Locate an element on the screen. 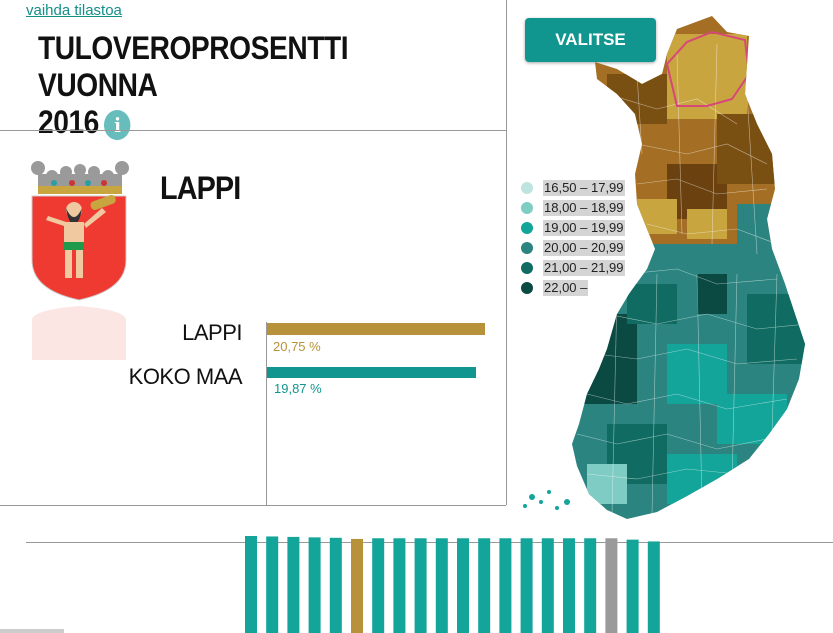  legend-item: 22,00 – is located at coordinates (573, 288).